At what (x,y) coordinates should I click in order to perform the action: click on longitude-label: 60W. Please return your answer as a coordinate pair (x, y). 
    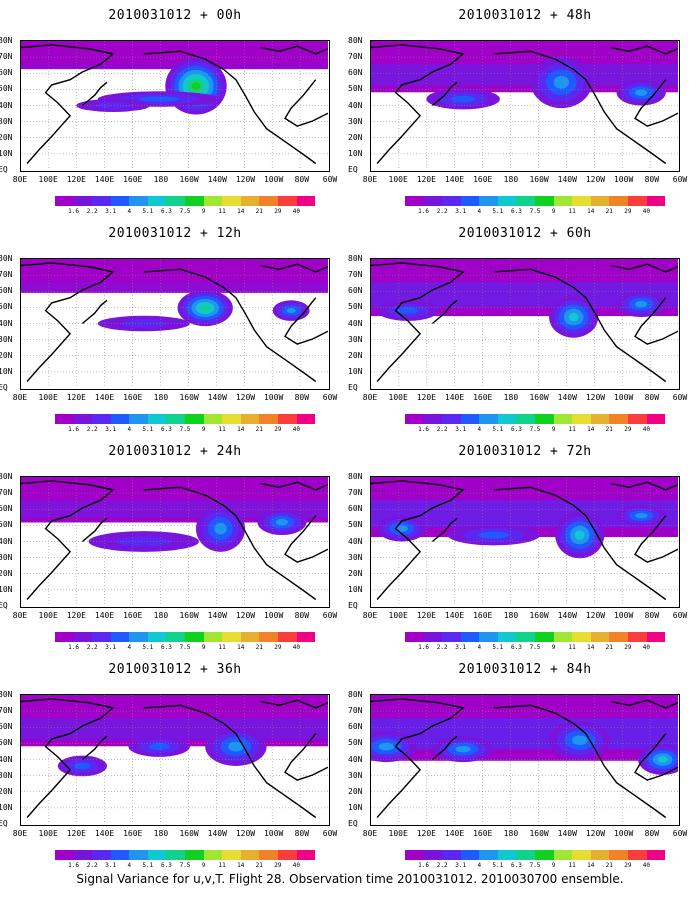
    Looking at the image, I should click on (680, 397).